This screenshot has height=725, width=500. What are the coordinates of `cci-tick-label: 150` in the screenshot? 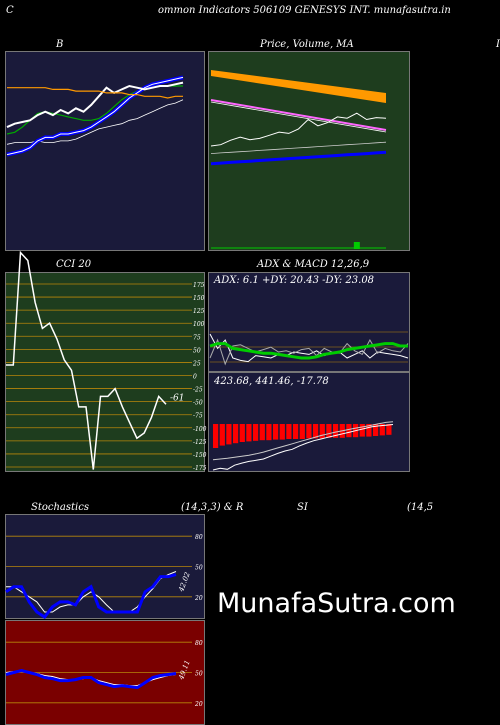 It's located at (199, 298).